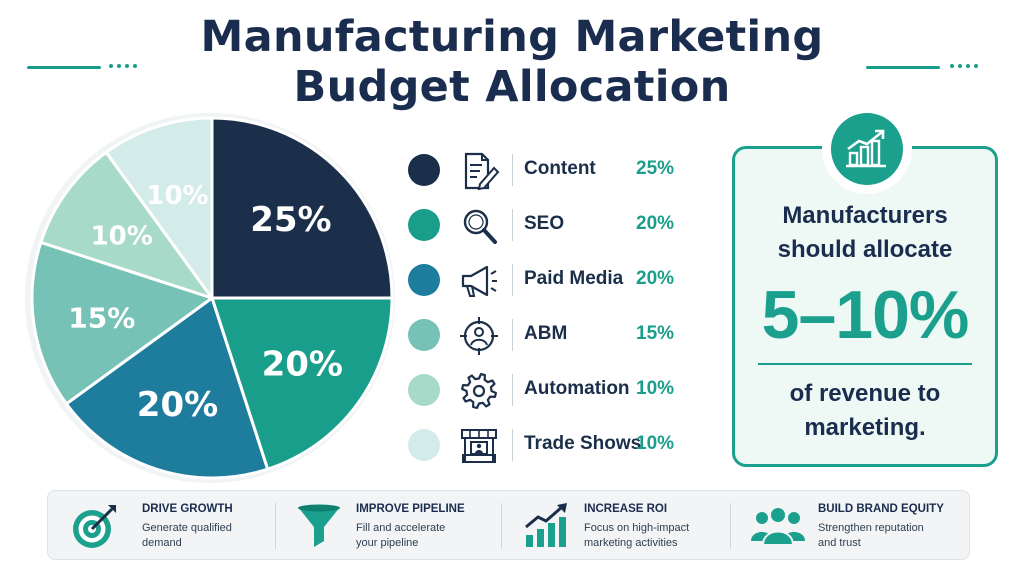 The image size is (1024, 576). I want to click on legend-item-automation: Automation 10%, so click(553, 390).